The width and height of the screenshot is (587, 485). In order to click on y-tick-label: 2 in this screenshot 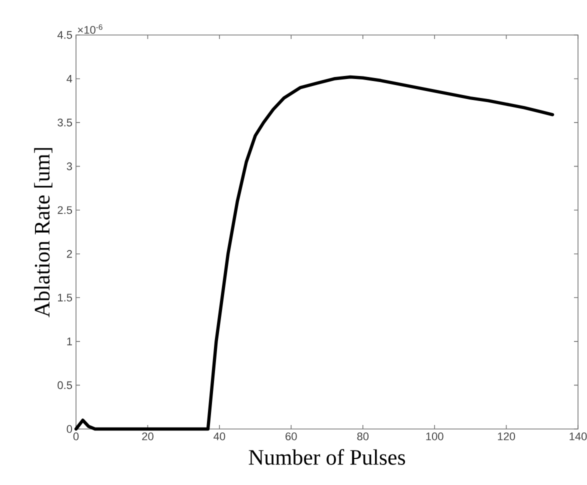, I will do `click(69, 254)`.